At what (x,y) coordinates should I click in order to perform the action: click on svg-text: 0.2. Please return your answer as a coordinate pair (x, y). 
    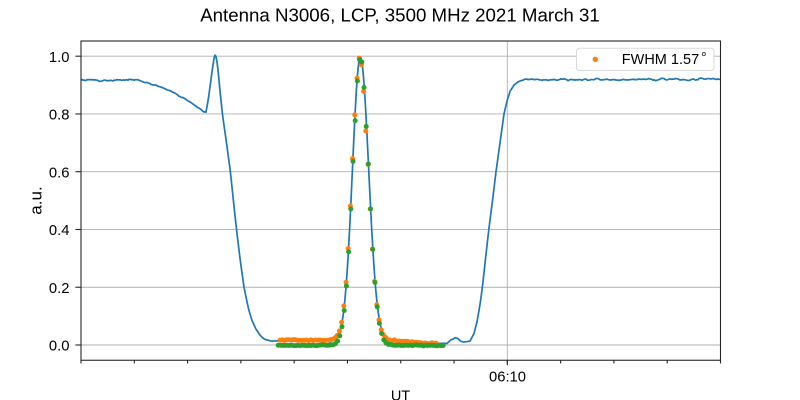
    Looking at the image, I should click on (59, 289).